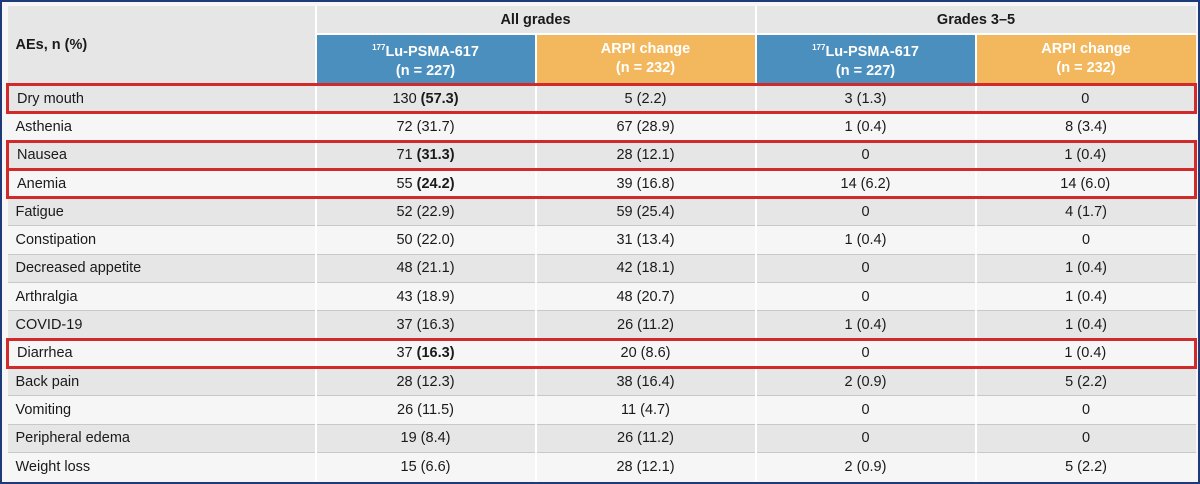 The width and height of the screenshot is (1200, 484). I want to click on lu-all-grades-cell: 71 (31.3), so click(425, 155).